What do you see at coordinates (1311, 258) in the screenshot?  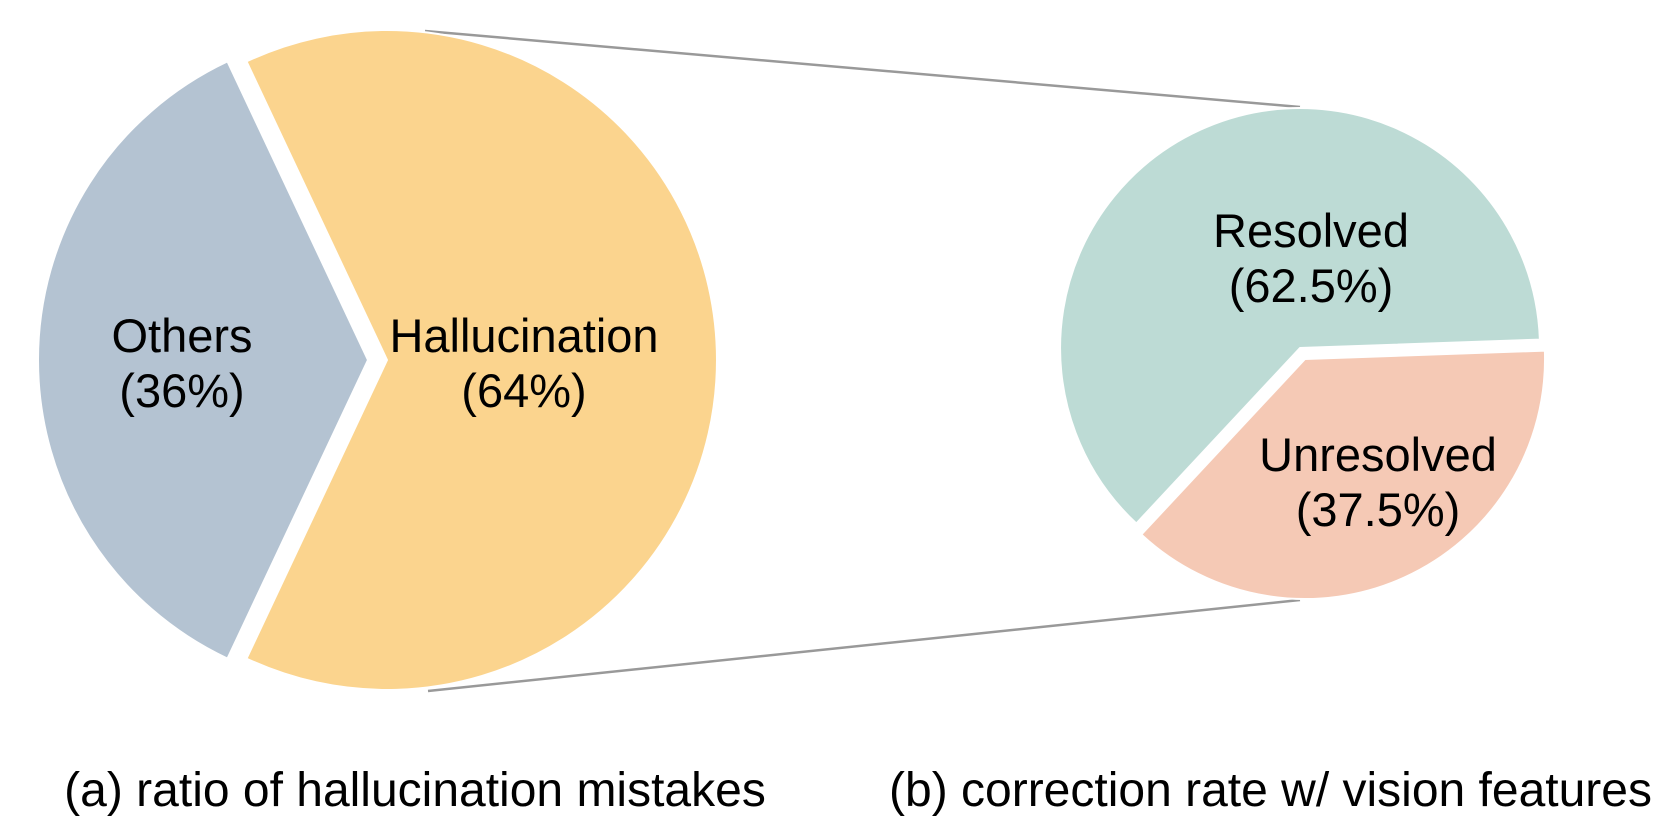 I see `pie-b-label-resolved: Resolved (62.5%)` at bounding box center [1311, 258].